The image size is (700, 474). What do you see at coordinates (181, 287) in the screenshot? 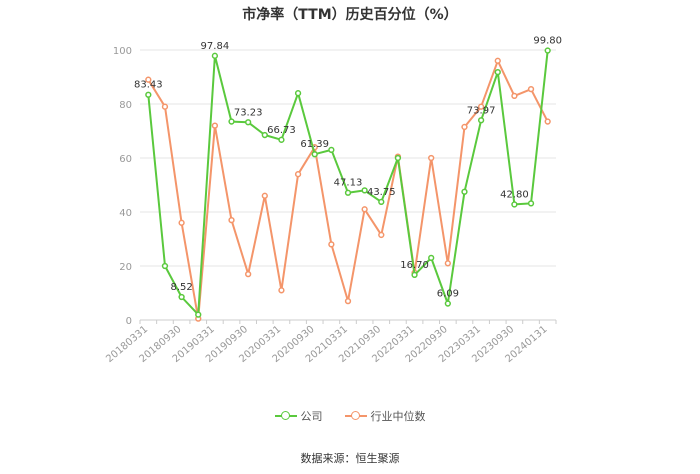
I see `data-label: 8.52` at bounding box center [181, 287].